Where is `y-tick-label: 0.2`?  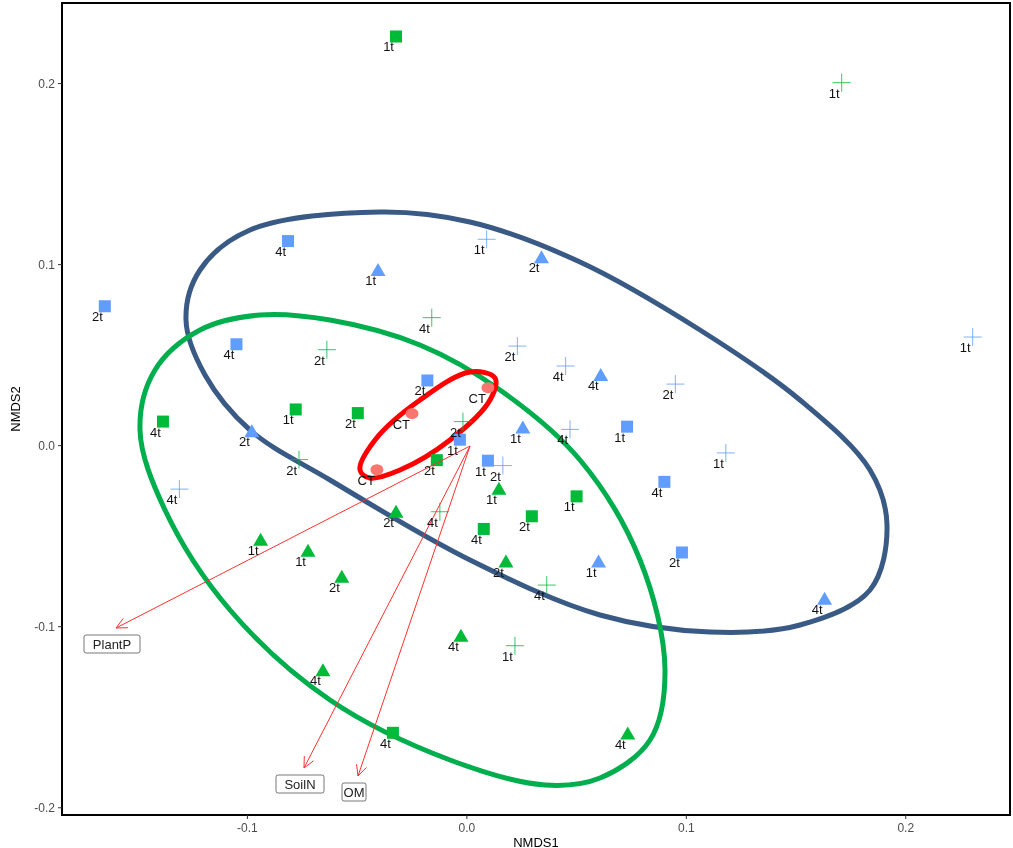 y-tick-label: 0.2 is located at coordinates (47, 83).